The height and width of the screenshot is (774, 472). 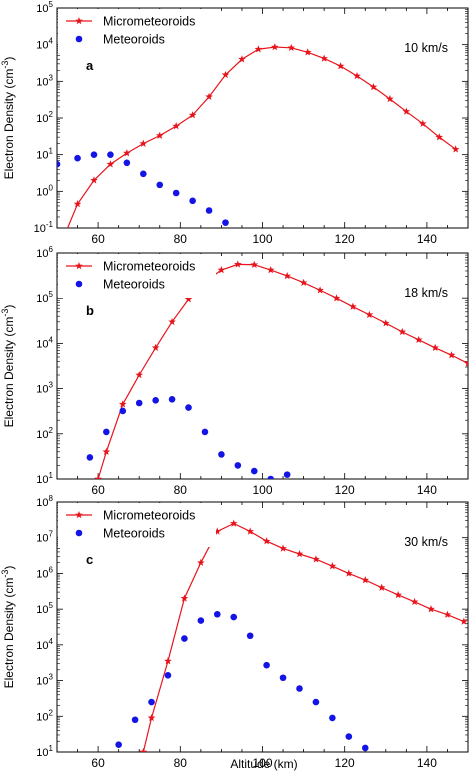 I want to click on x-axis-label: Altitude (km), so click(x=263, y=764).